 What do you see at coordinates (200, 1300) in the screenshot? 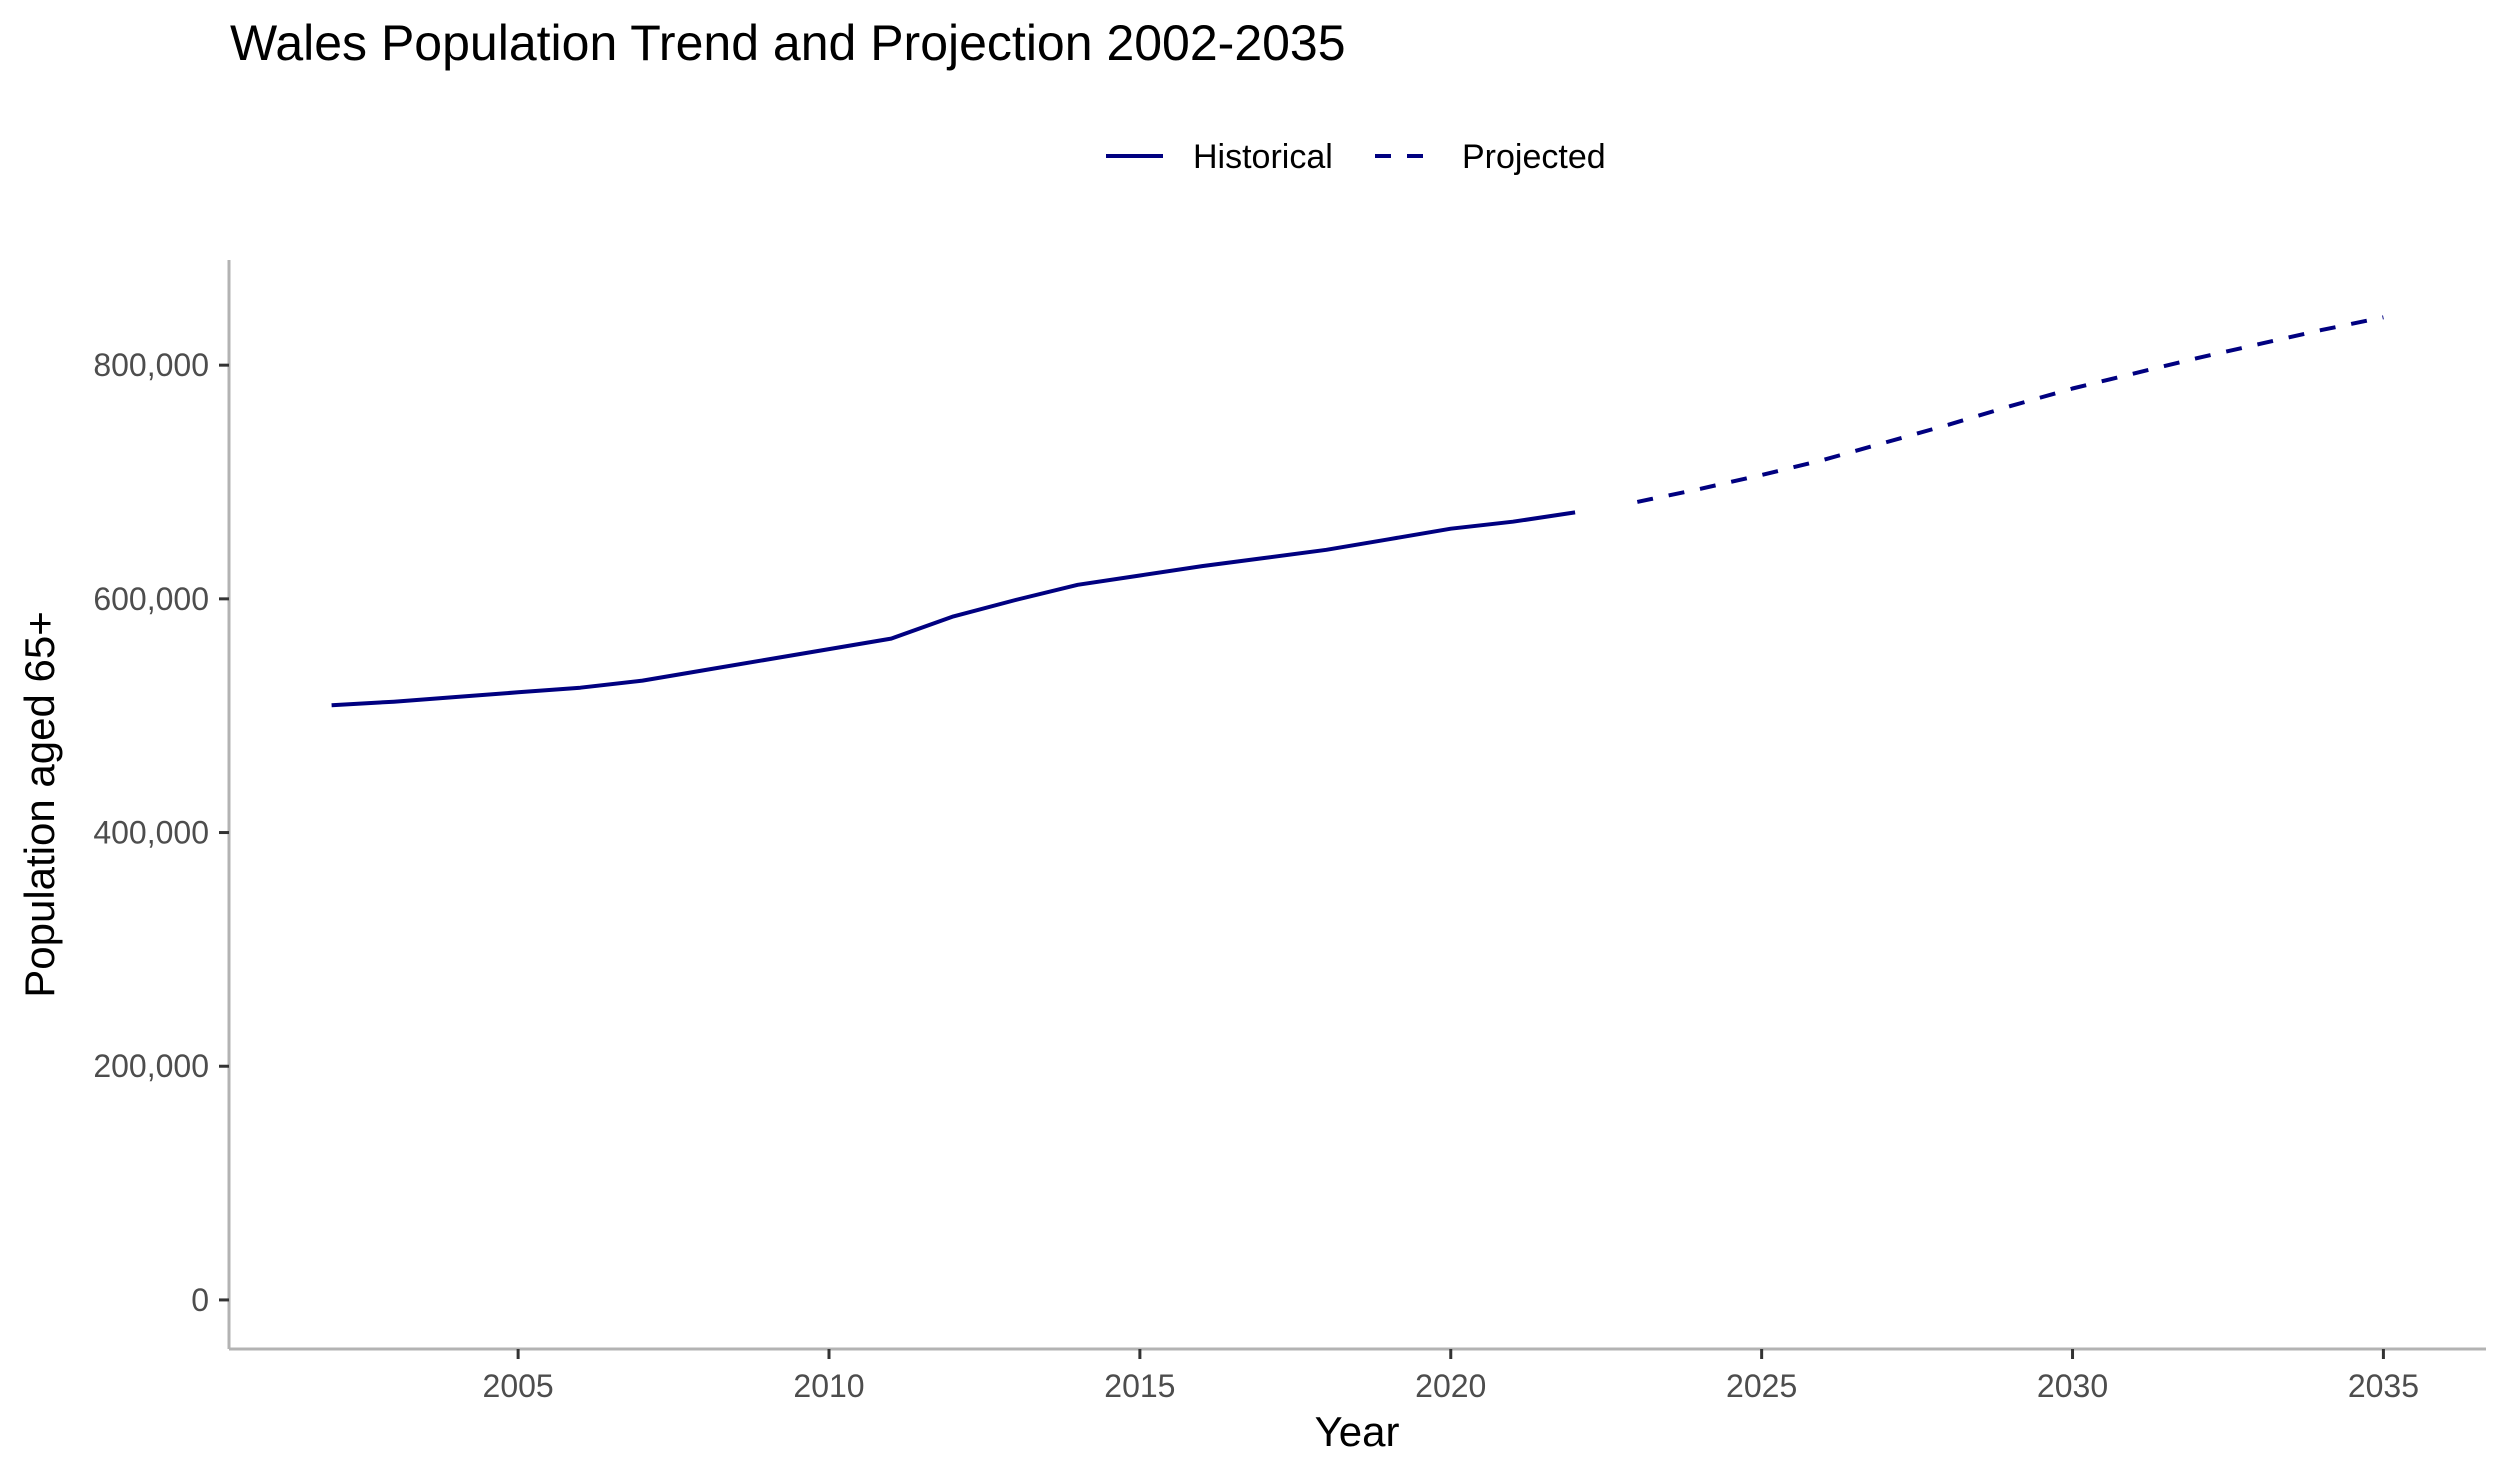
I see `y-tick-label: 0` at bounding box center [200, 1300].